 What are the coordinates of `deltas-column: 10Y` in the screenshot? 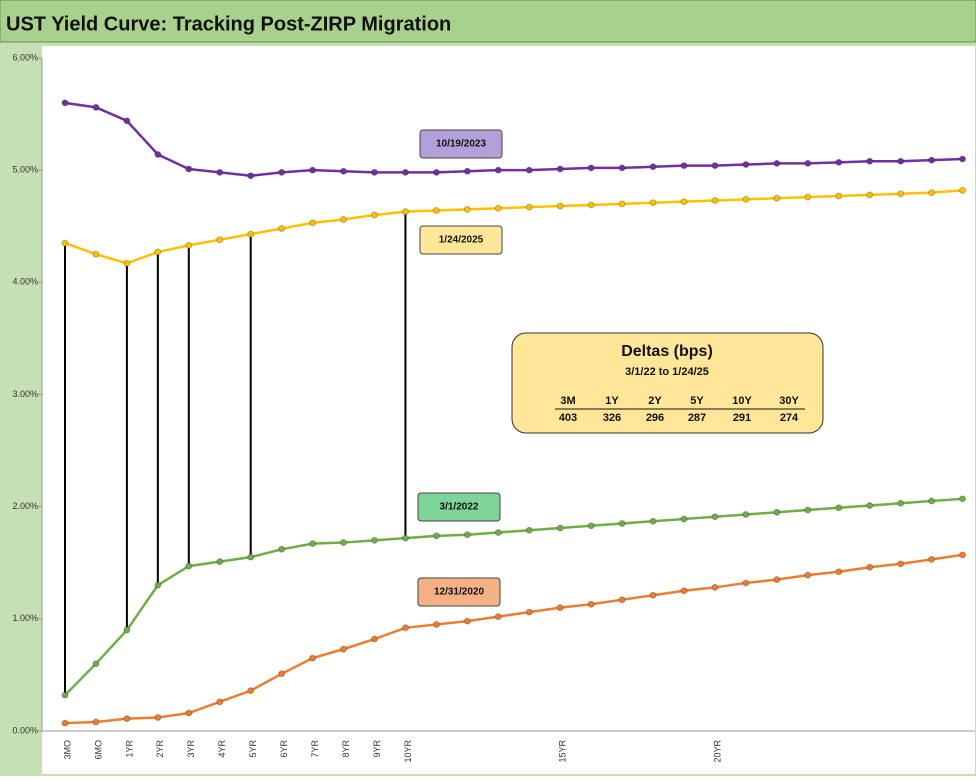 It's located at (742, 401).